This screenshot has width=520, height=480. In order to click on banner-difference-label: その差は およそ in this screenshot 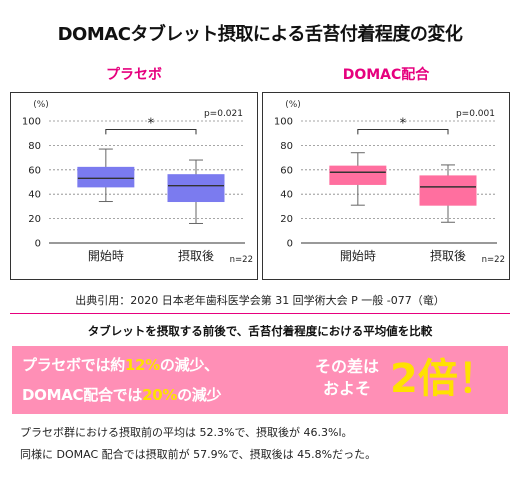, I will do `click(347, 378)`.